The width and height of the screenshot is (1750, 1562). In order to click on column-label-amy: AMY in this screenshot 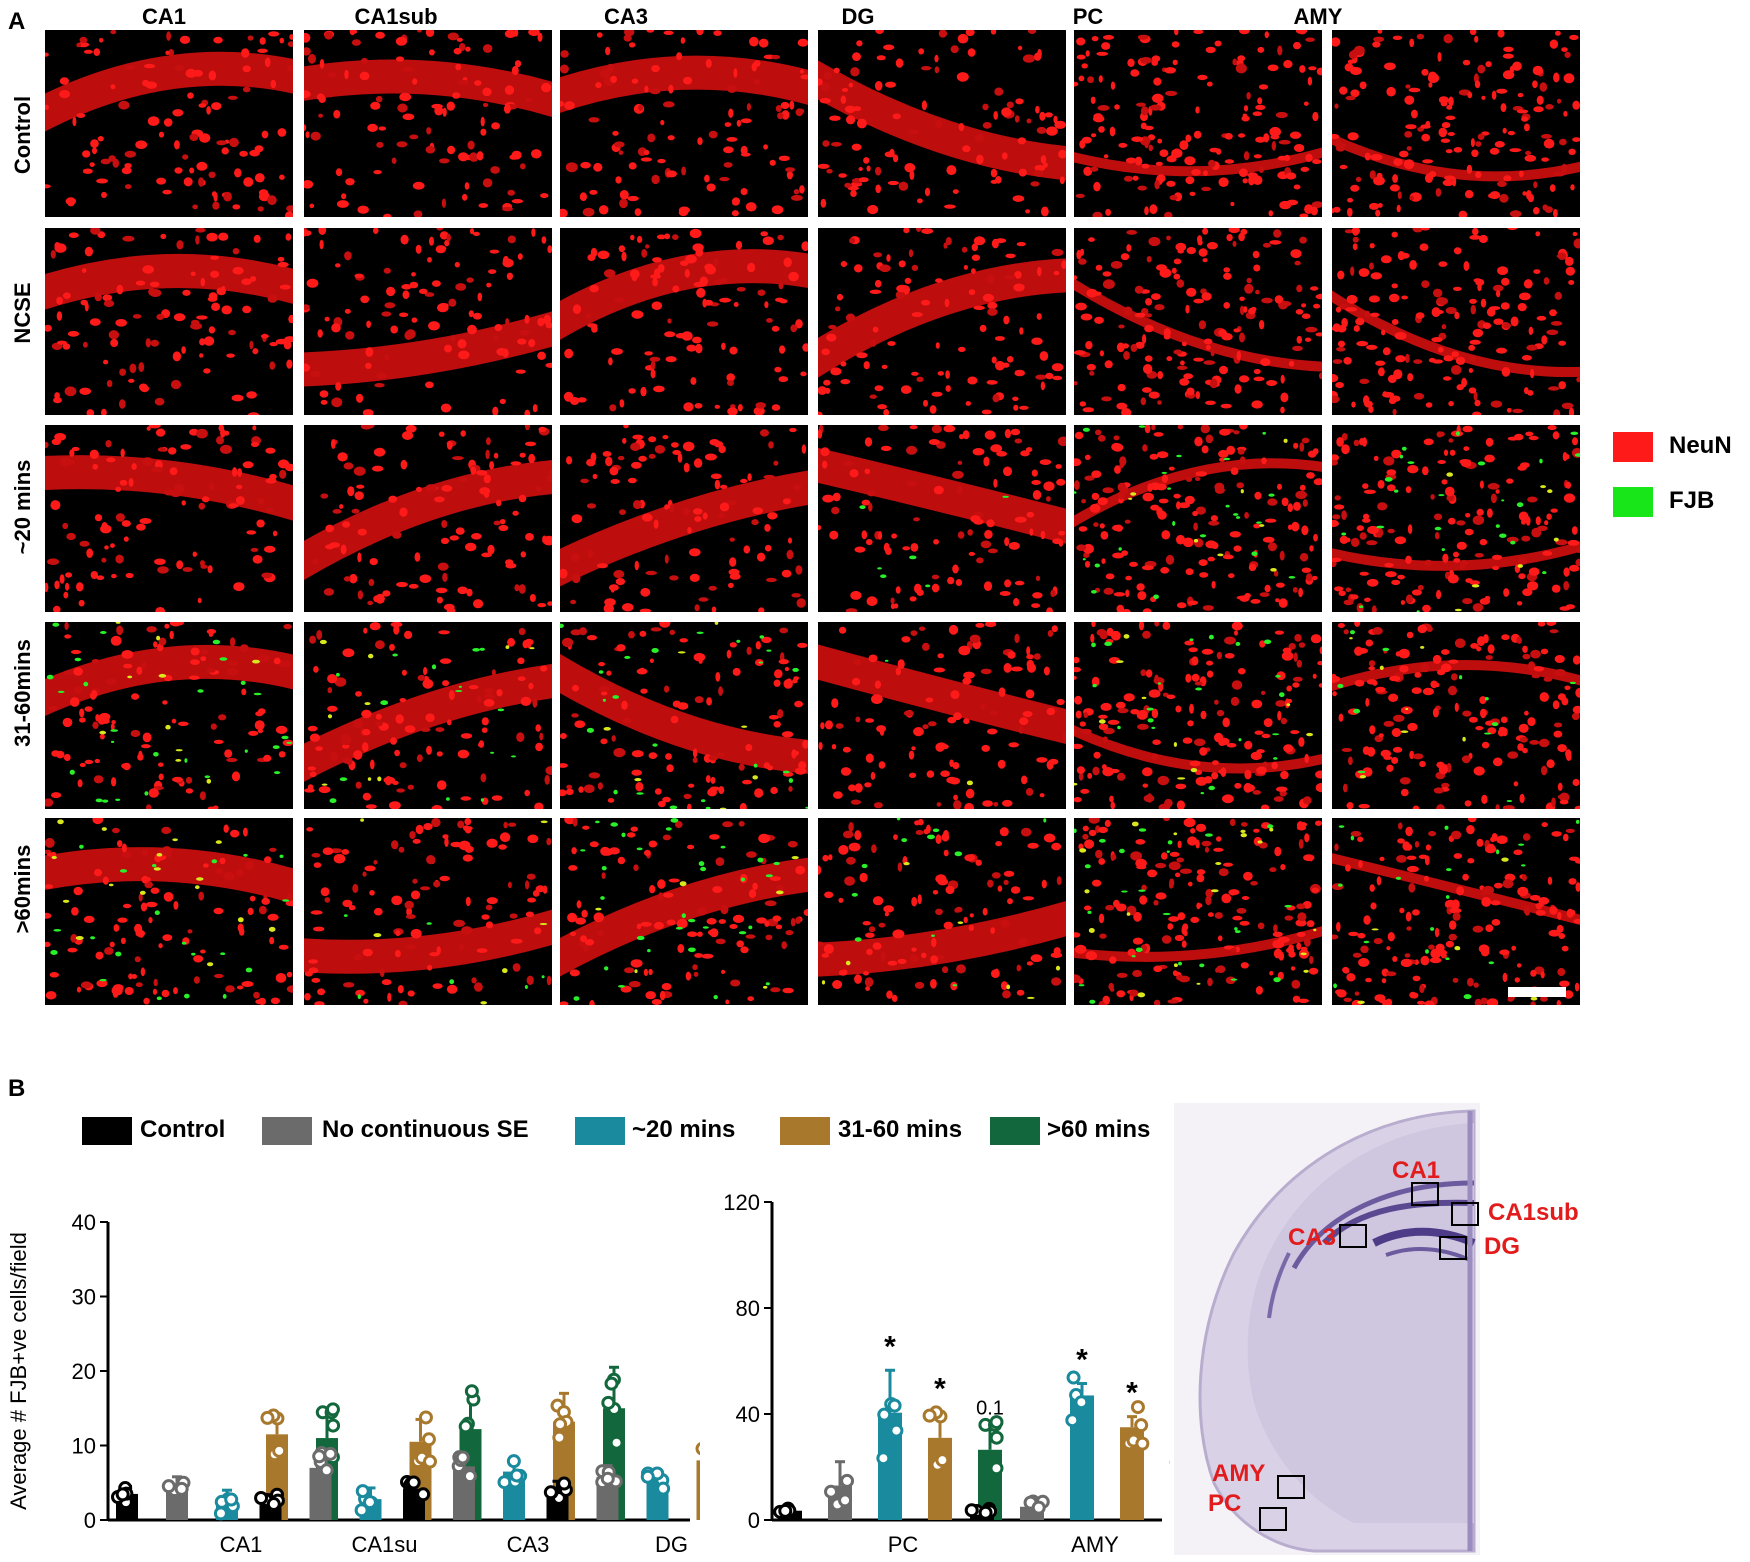, I will do `click(1318, 16)`.